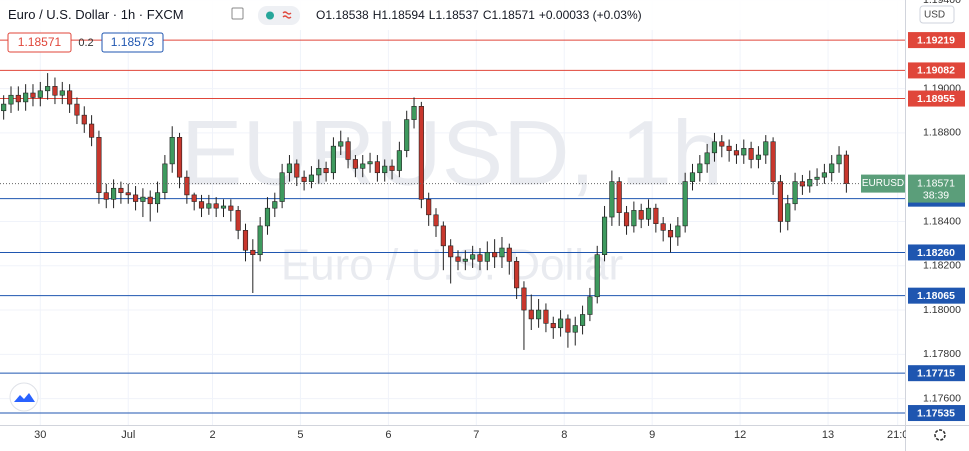  What do you see at coordinates (936, 253) in the screenshot?
I see `level-price-label: 1.18260` at bounding box center [936, 253].